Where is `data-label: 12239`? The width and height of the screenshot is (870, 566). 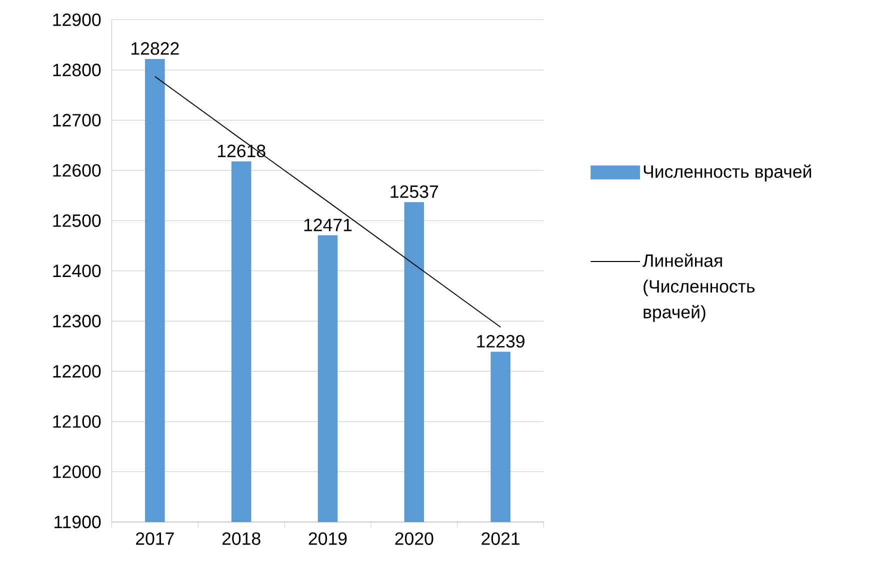
data-label: 12239 is located at coordinates (500, 341).